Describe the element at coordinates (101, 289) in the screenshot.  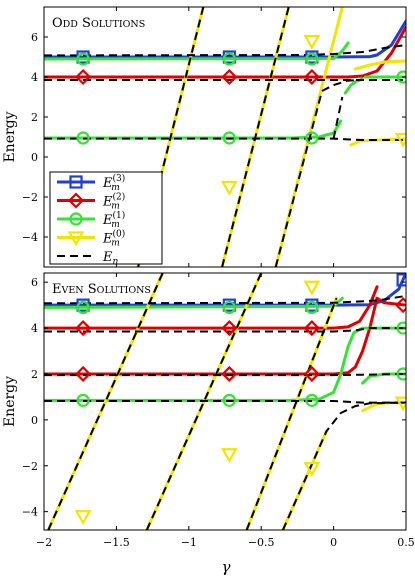
I see `panel-title: EVEN SOLUTIONS` at that location.